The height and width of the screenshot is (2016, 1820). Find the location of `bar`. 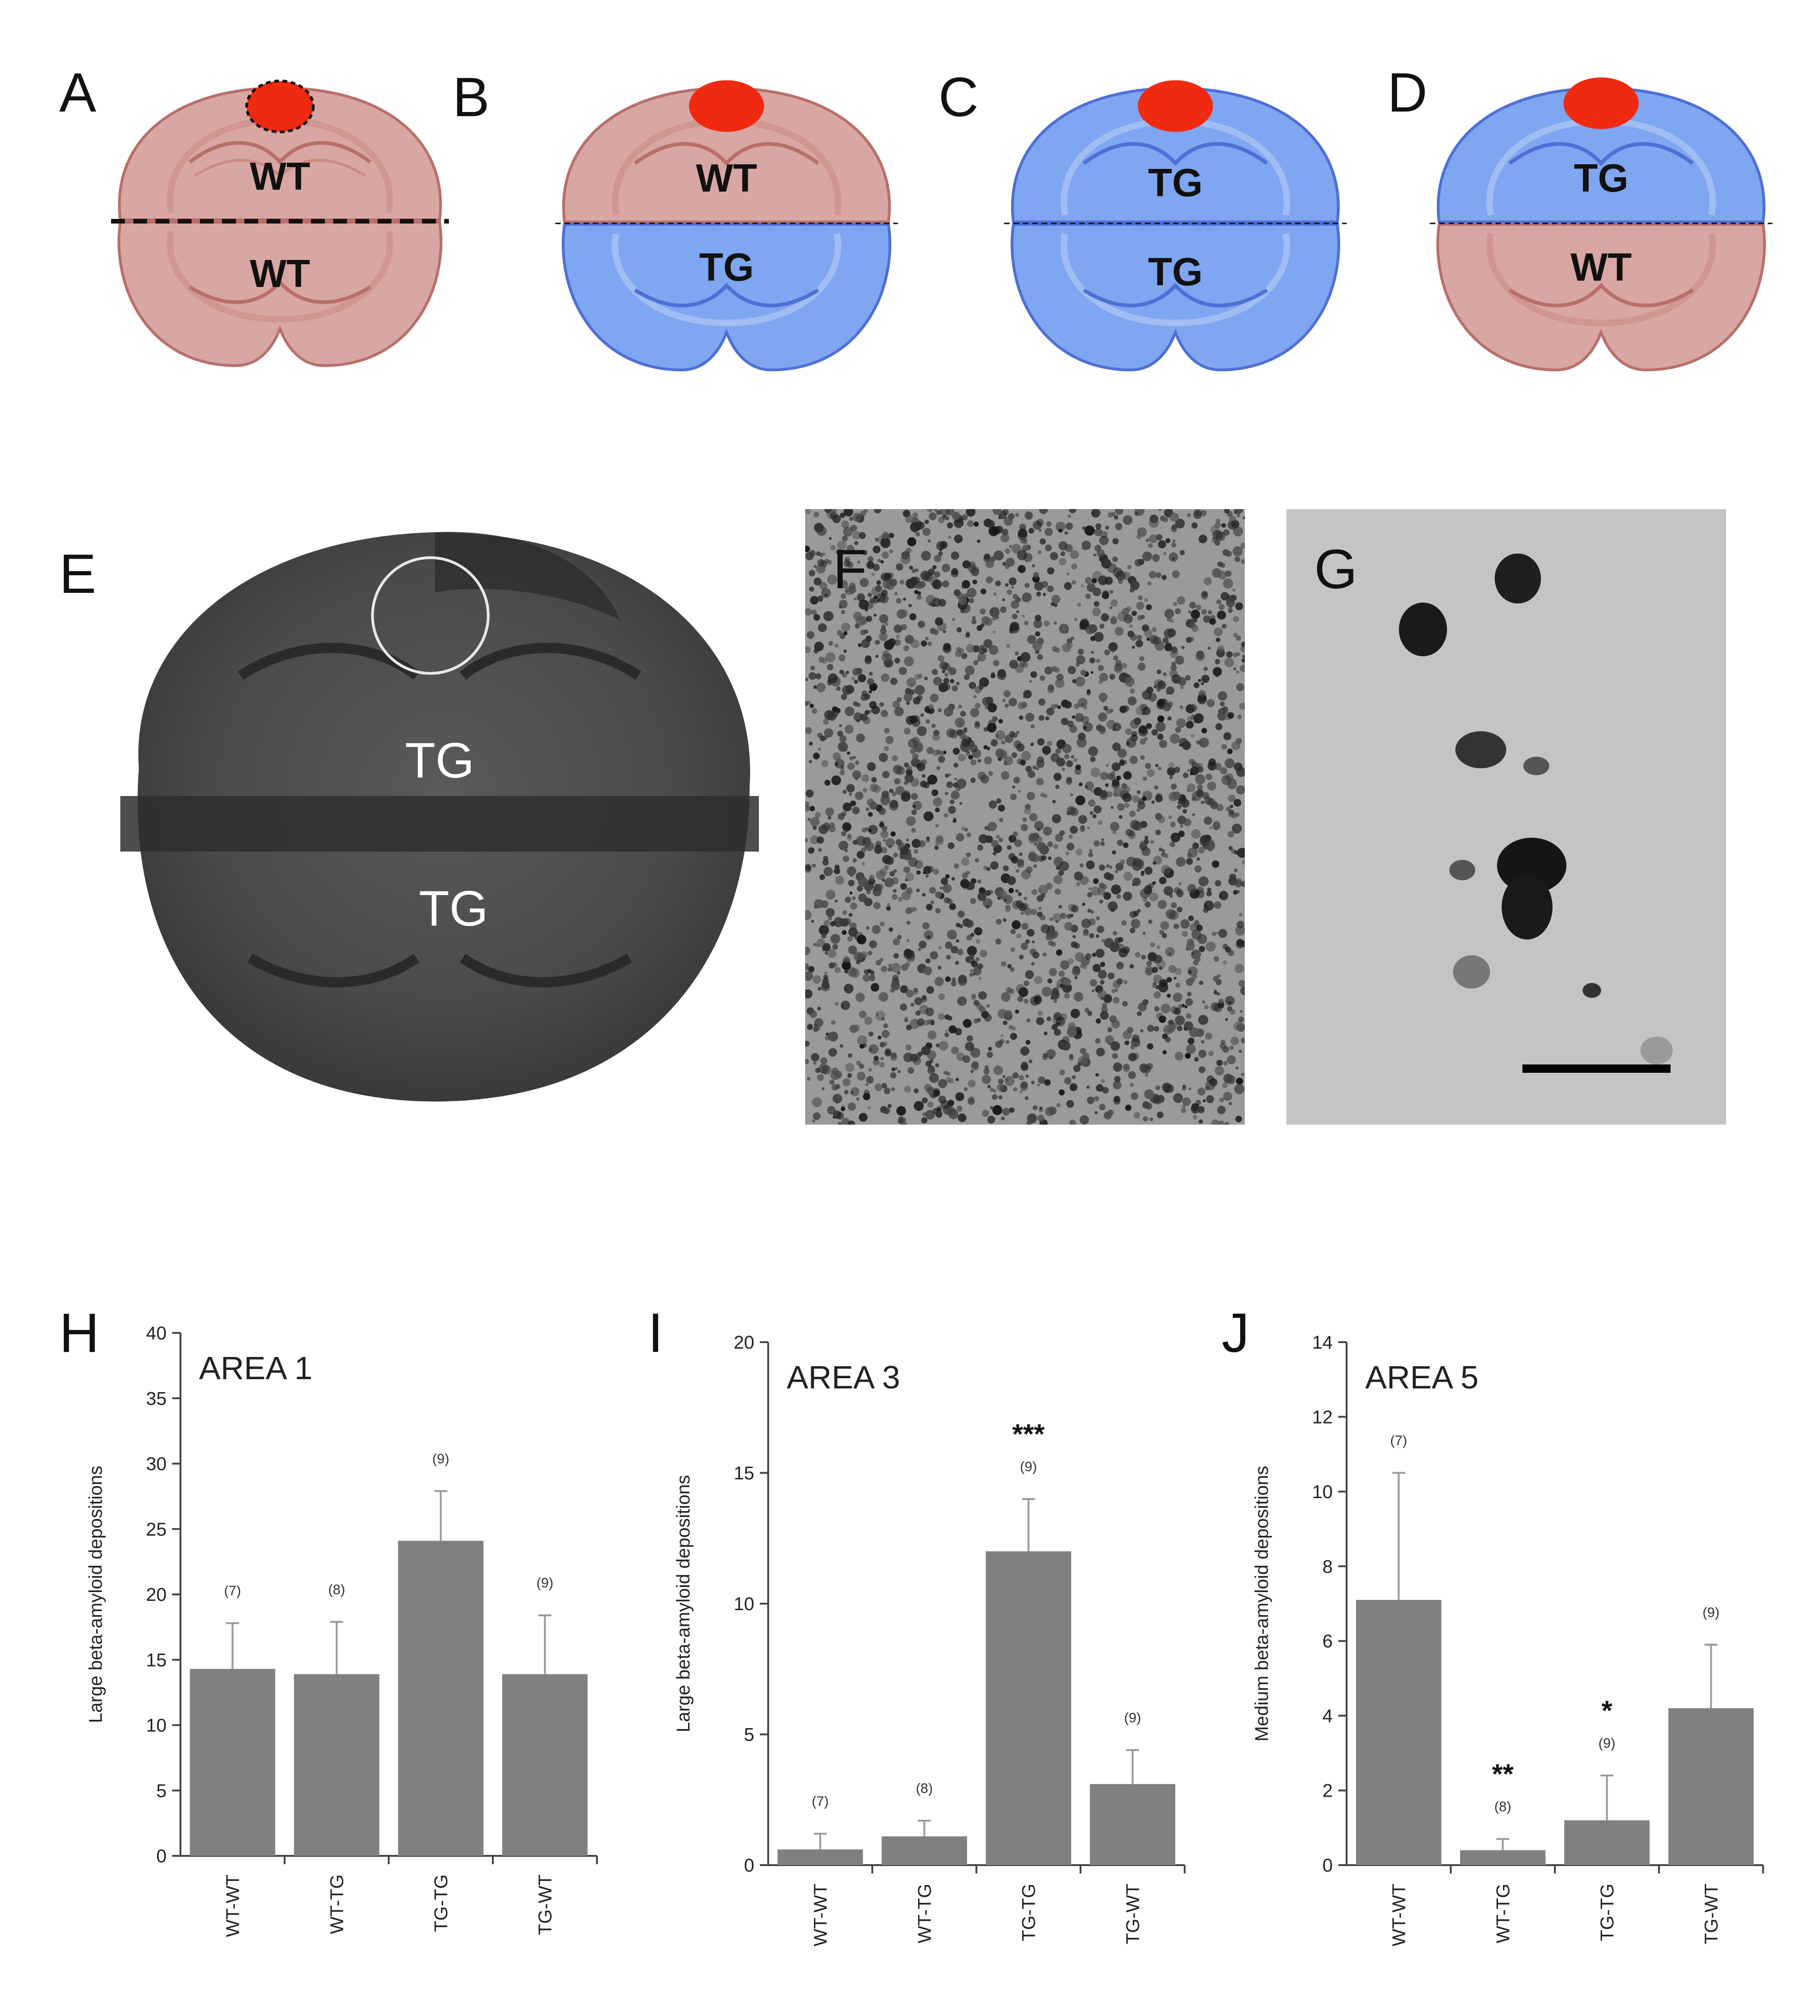

bar is located at coordinates (1398, 1732).